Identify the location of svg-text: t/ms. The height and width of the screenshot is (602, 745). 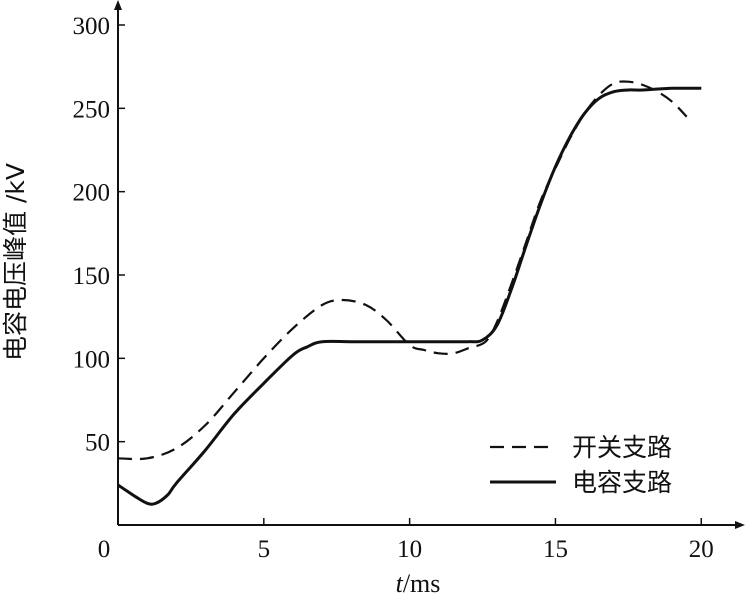
(418, 583).